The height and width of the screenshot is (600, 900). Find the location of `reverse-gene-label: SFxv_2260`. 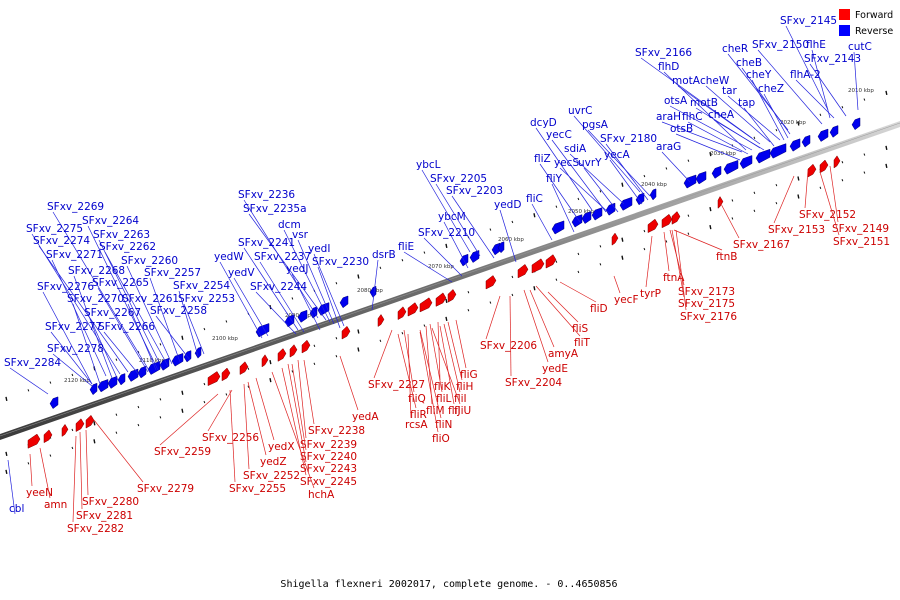

reverse-gene-label: SFxv_2260 is located at coordinates (149, 261).